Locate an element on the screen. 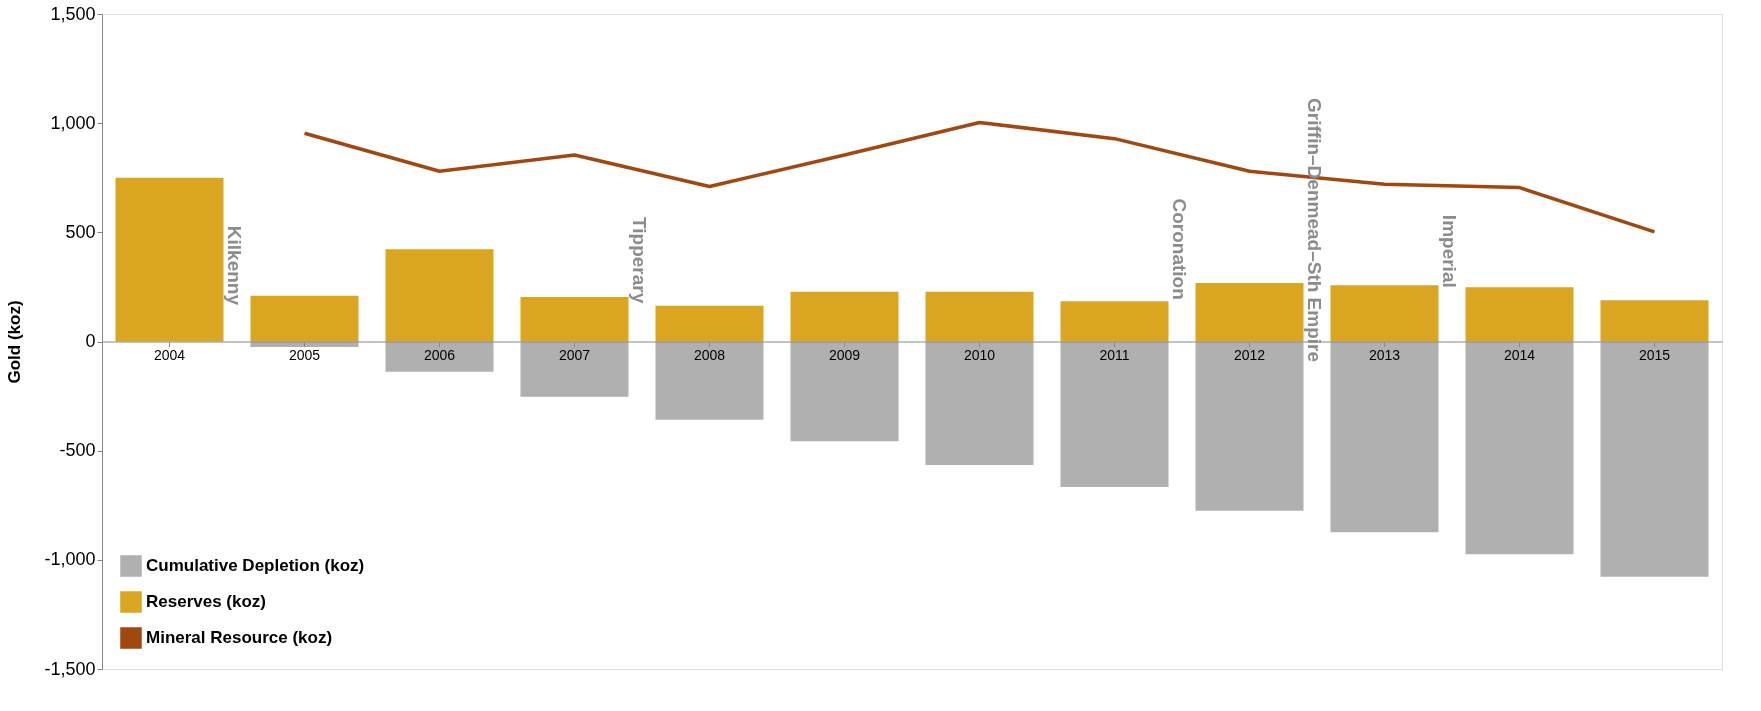 This screenshot has height=711, width=1761. x-tick-label: 2013 is located at coordinates (1384, 355).